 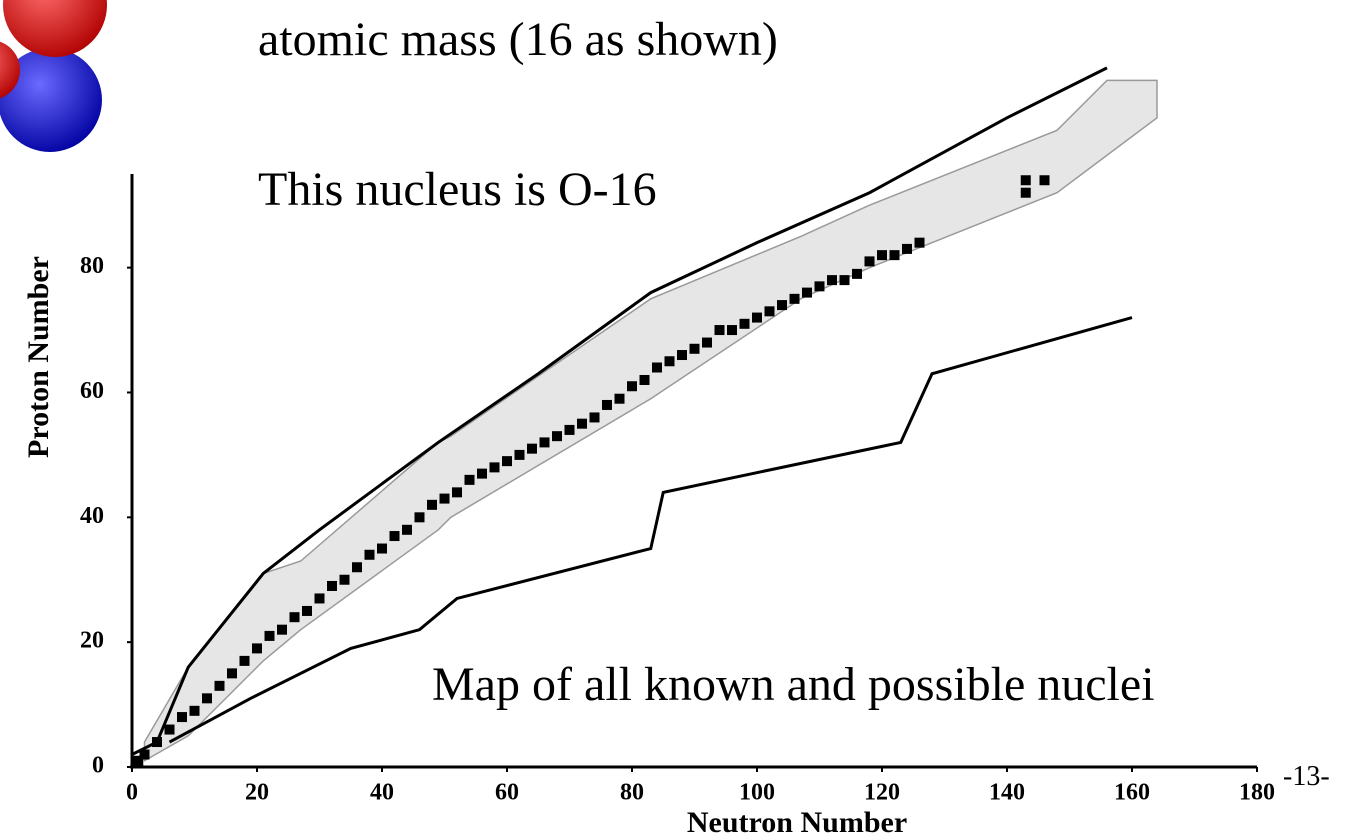 What do you see at coordinates (92, 641) in the screenshot?
I see `y-tick-label: 20` at bounding box center [92, 641].